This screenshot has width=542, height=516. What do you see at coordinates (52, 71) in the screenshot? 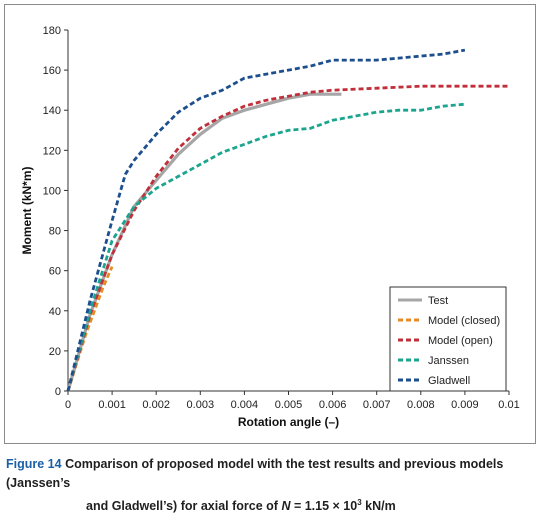
I see `y-tick-label: 160` at bounding box center [52, 71].